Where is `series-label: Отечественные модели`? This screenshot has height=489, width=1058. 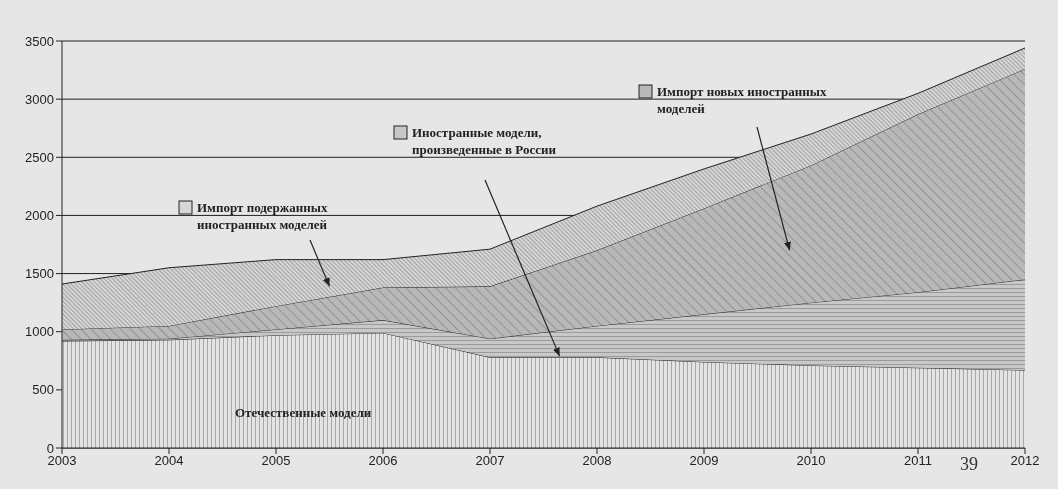
series-label: Отечественные модели is located at coordinates (303, 412).